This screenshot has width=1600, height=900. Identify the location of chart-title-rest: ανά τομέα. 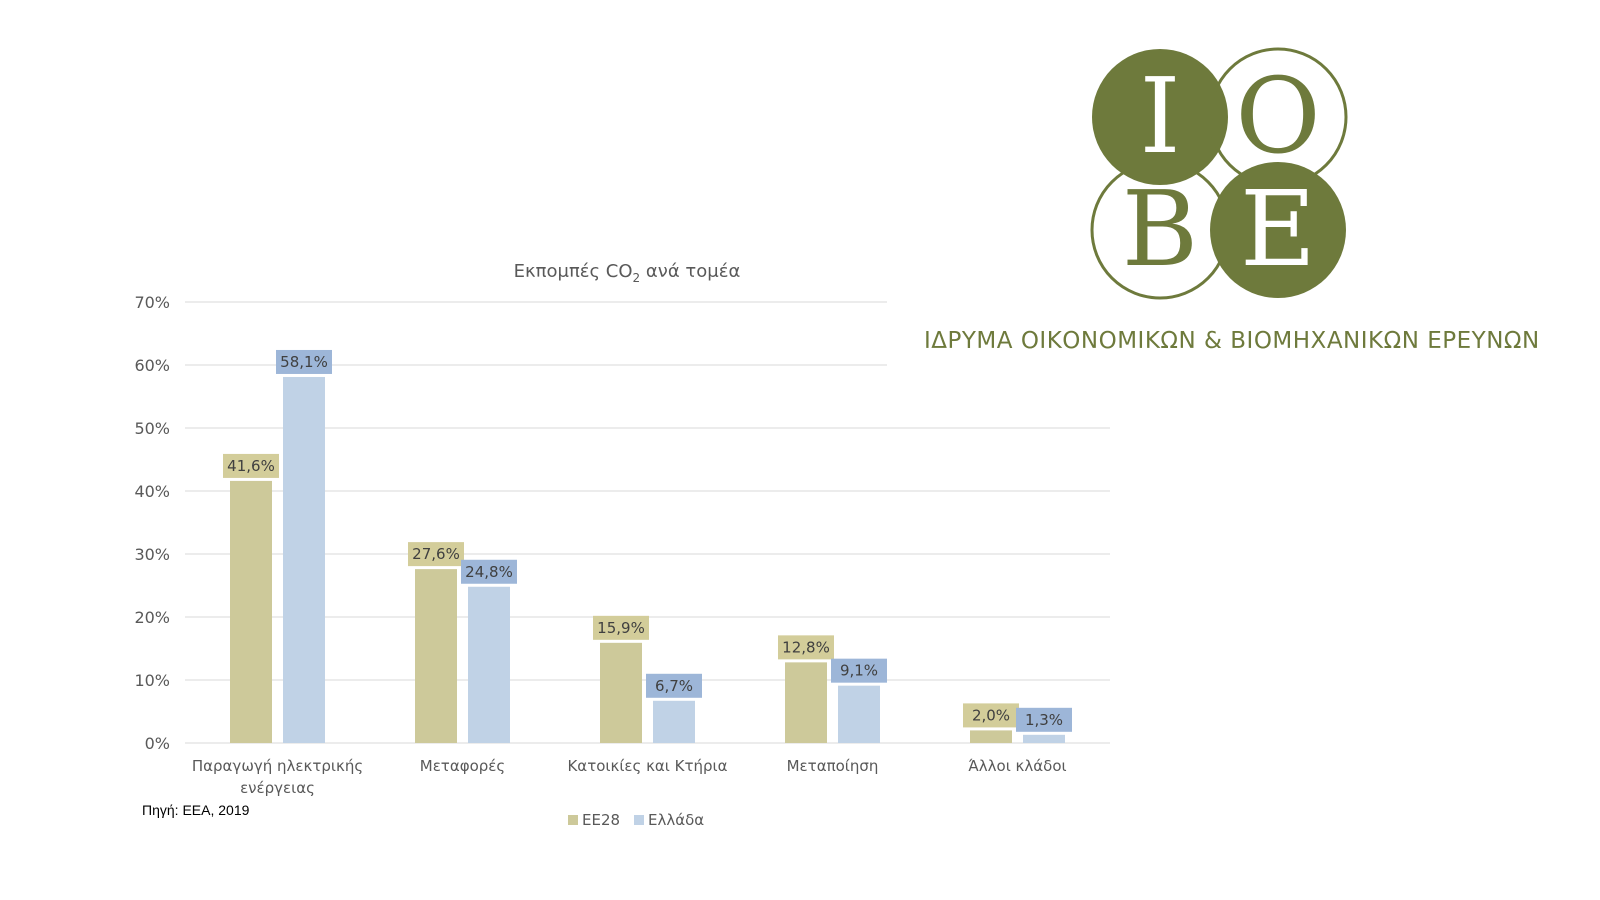
(690, 271).